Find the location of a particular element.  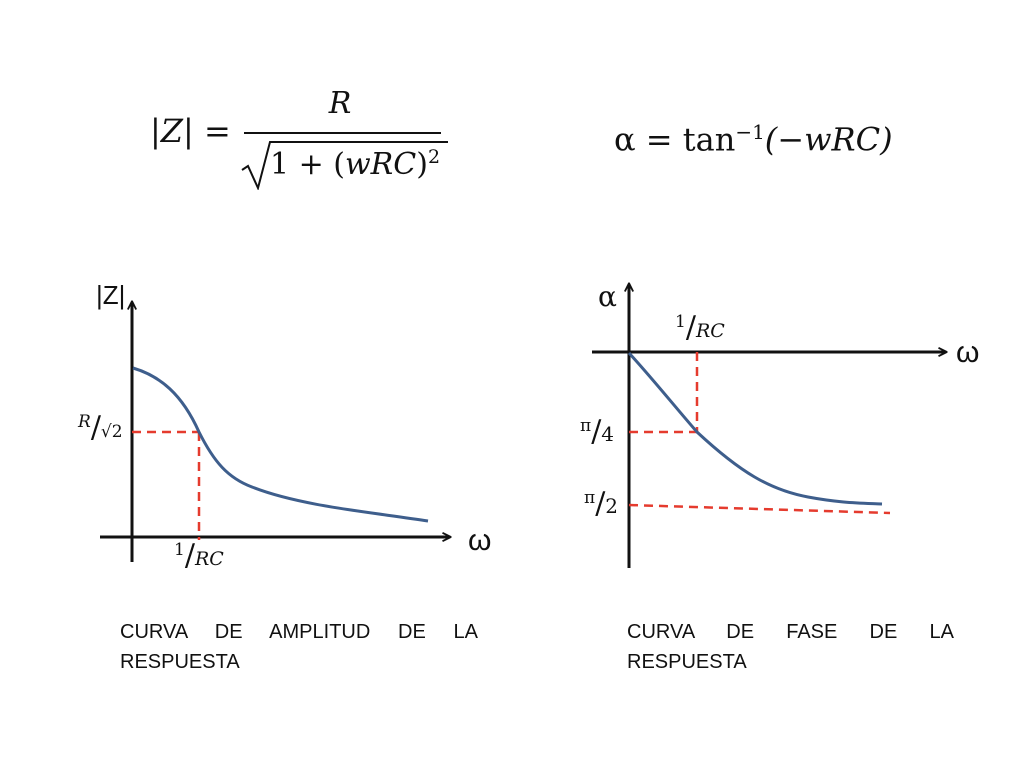

magnitude-formula-numerator: R is located at coordinates (340, 103).